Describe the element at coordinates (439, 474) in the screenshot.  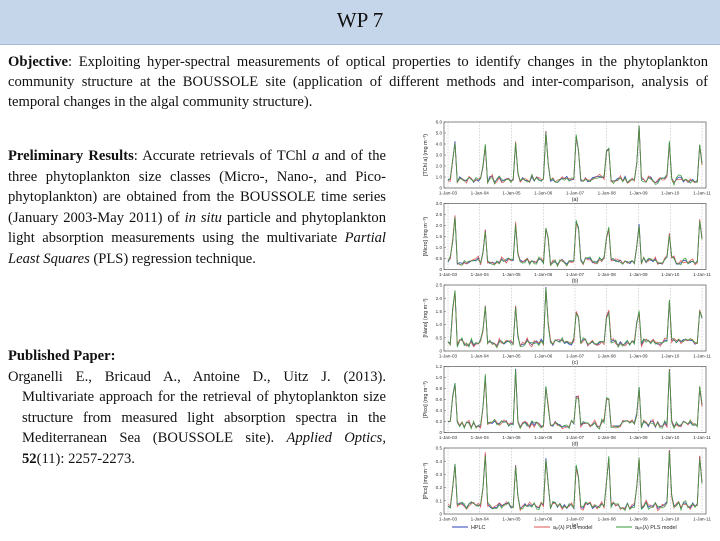
I see `y-tick-label: 0.3` at that location.